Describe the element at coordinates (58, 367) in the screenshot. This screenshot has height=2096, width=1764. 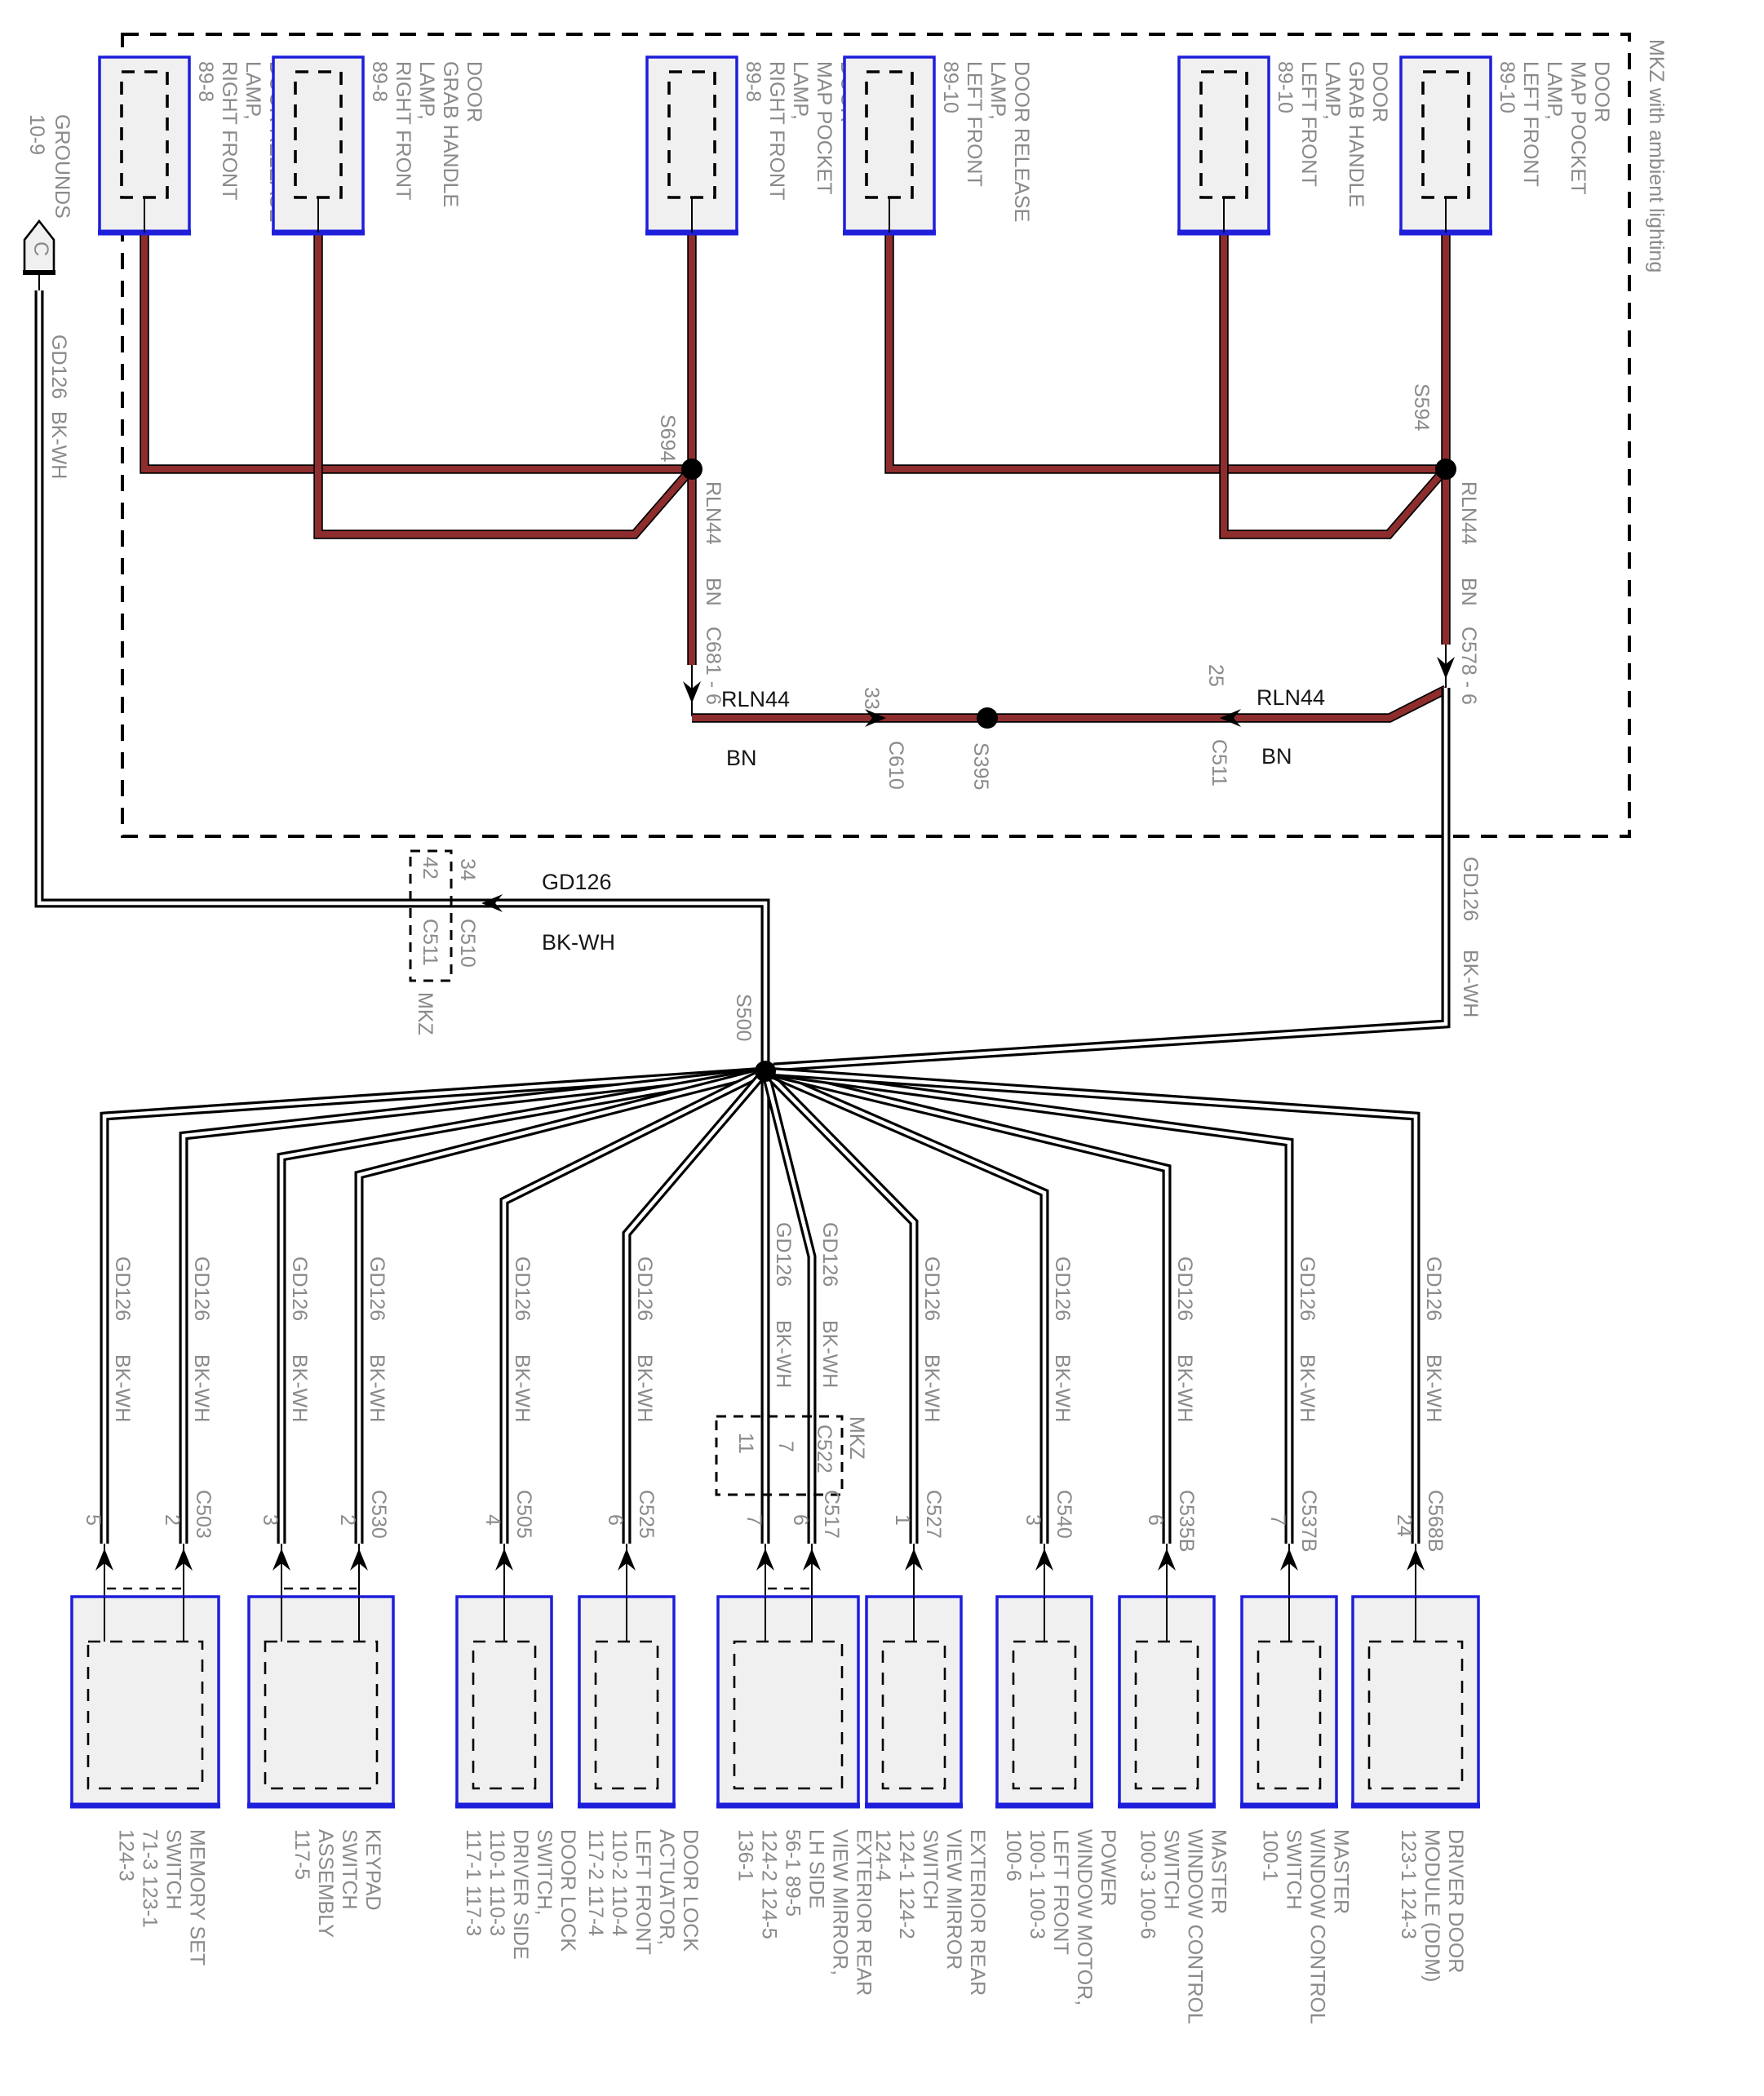
I see `wire-label-gd126: GD126` at that location.